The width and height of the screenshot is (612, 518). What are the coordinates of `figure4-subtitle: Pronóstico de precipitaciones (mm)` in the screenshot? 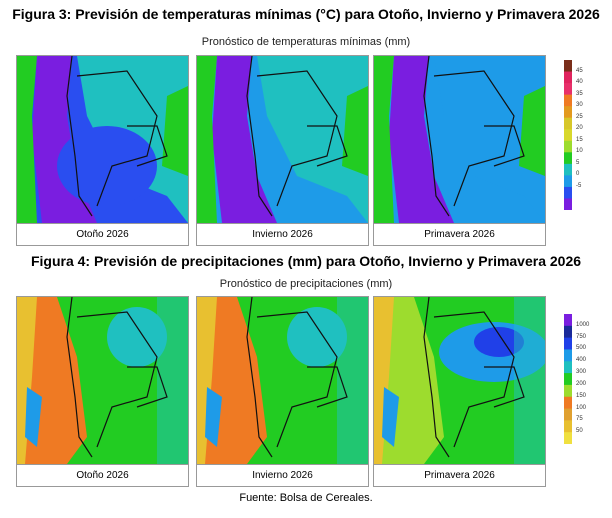 It's located at (306, 284).